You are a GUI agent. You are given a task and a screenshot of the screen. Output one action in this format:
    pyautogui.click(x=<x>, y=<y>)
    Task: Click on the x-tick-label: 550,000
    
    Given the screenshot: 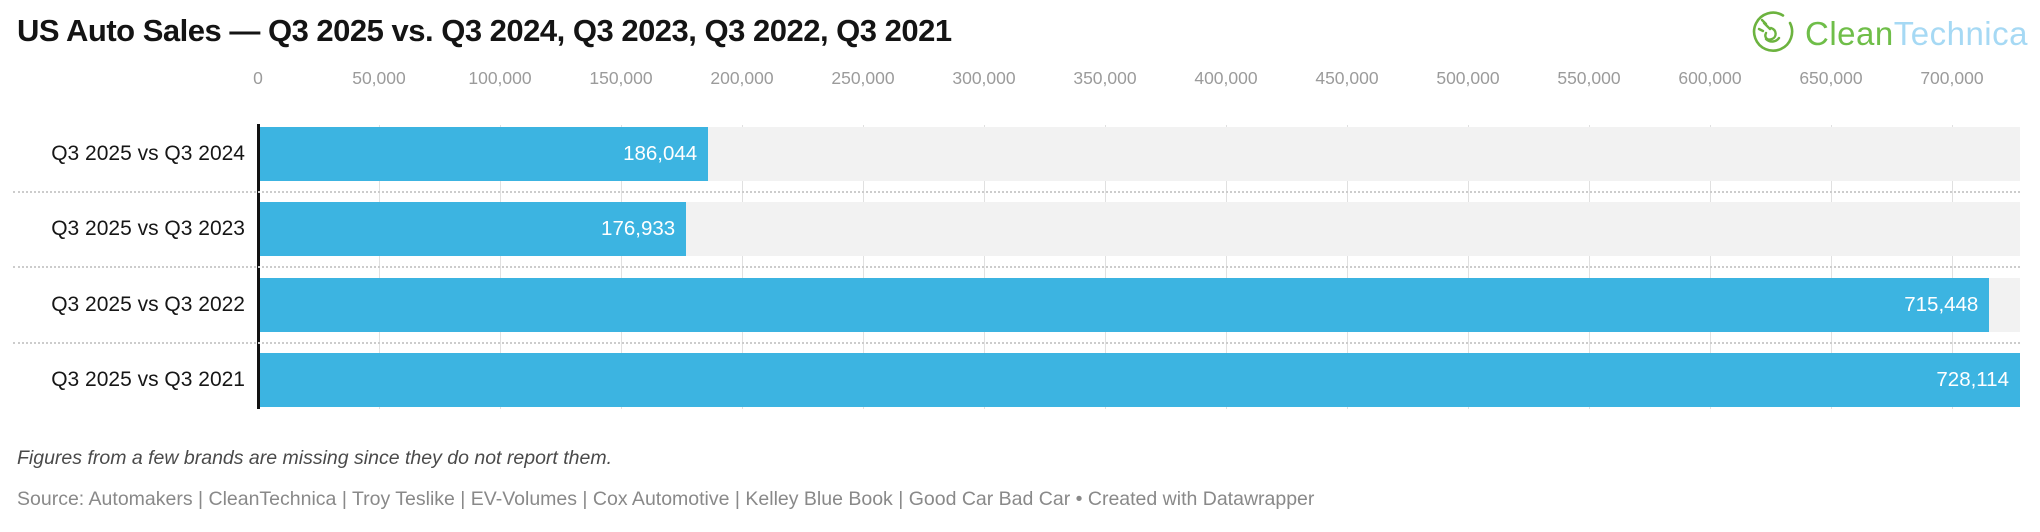 What is the action you would take?
    pyautogui.click(x=1589, y=78)
    